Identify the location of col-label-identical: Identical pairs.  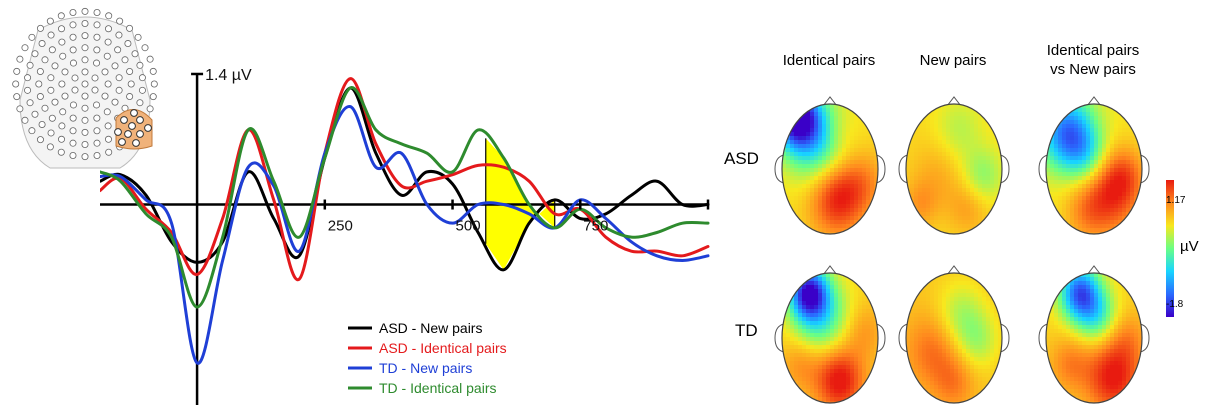
(829, 60).